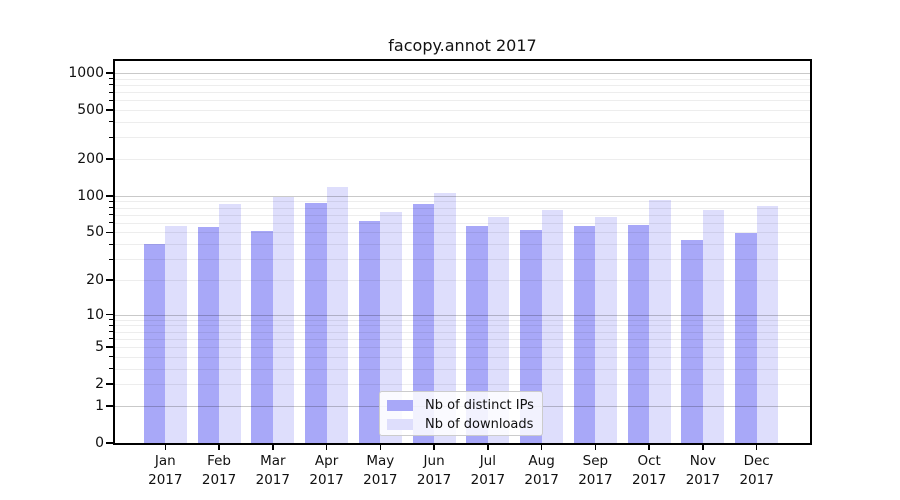  What do you see at coordinates (219, 470) in the screenshot?
I see `x-axis-label-feb: Feb 2017` at bounding box center [219, 470].